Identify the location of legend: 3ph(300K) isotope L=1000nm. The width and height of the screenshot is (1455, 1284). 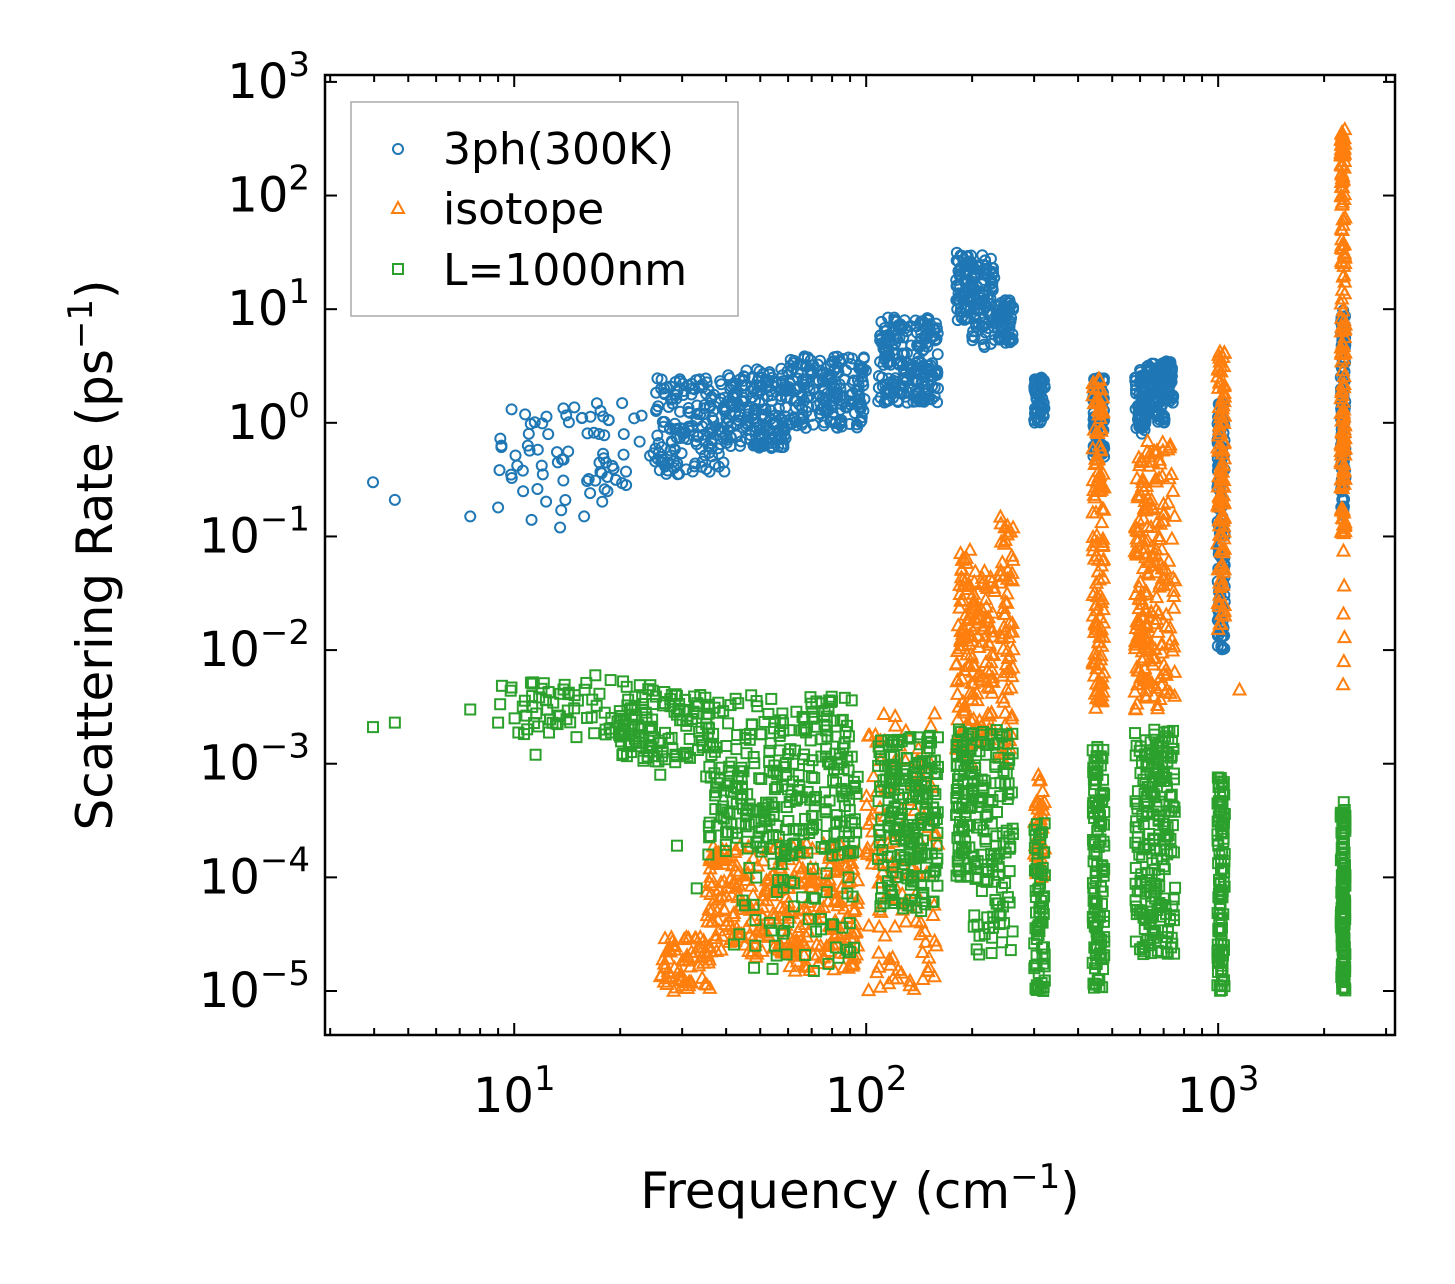
(544, 209).